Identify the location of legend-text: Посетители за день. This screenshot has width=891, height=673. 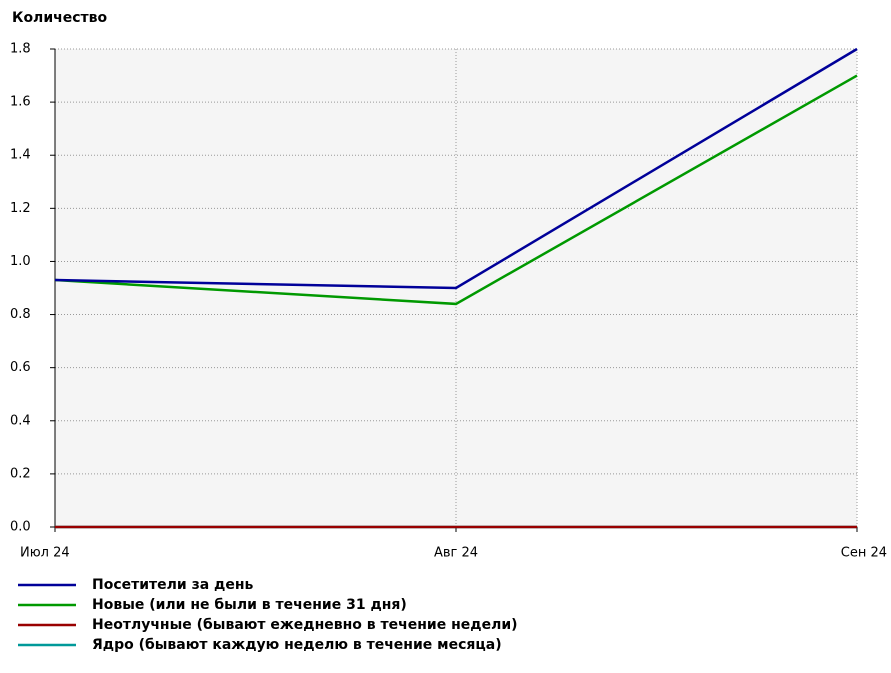
(173, 585).